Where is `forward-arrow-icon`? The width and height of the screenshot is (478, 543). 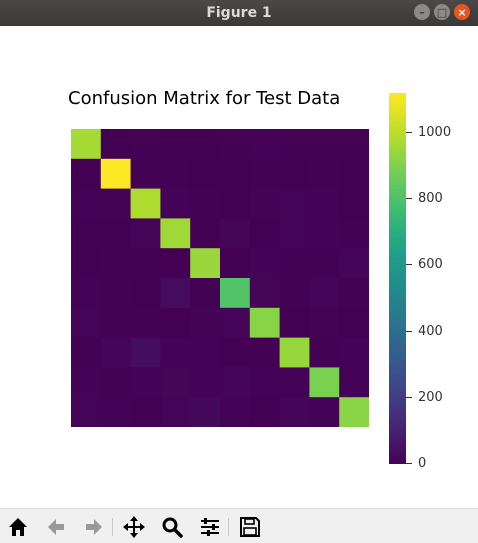 forward-arrow-icon is located at coordinates (94, 527).